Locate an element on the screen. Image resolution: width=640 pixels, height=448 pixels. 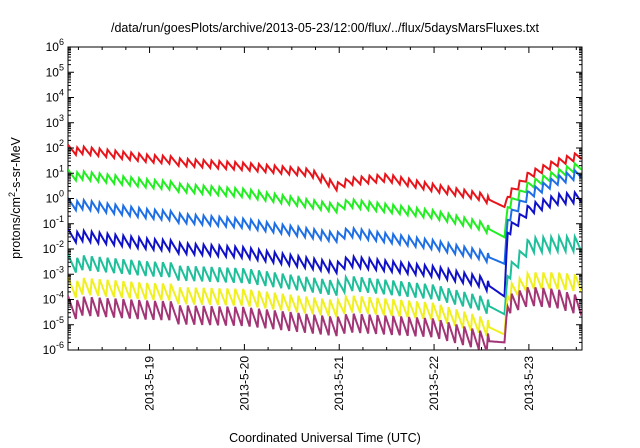
y-tick-label: 10⁻⁴ is located at coordinates (53, 298).